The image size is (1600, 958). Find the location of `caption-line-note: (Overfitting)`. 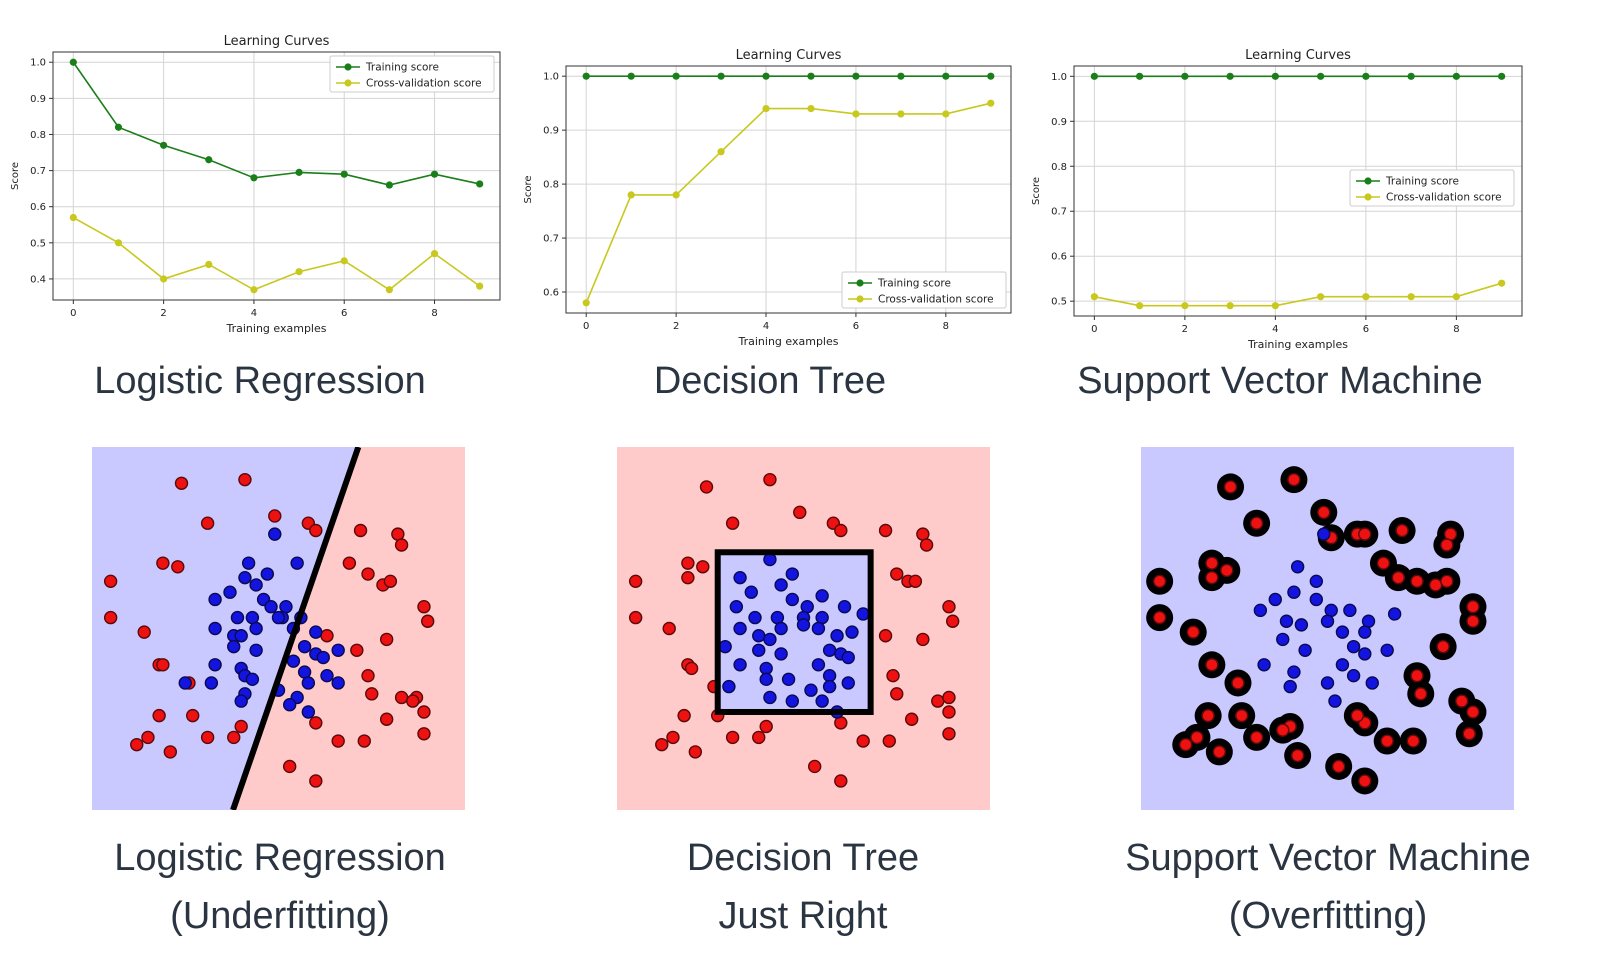

caption-line-note: (Overfitting) is located at coordinates (1328, 916).